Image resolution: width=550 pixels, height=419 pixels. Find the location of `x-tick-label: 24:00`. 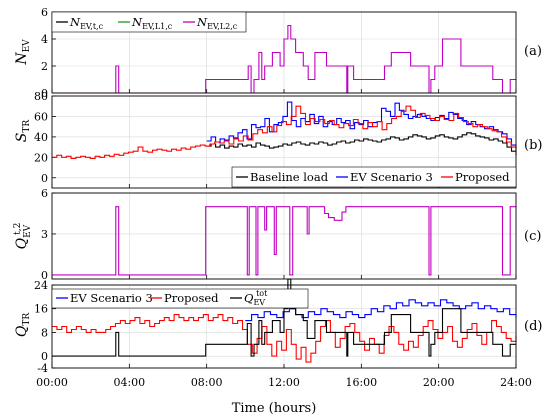

x-tick-label: 24:00 is located at coordinates (516, 382).